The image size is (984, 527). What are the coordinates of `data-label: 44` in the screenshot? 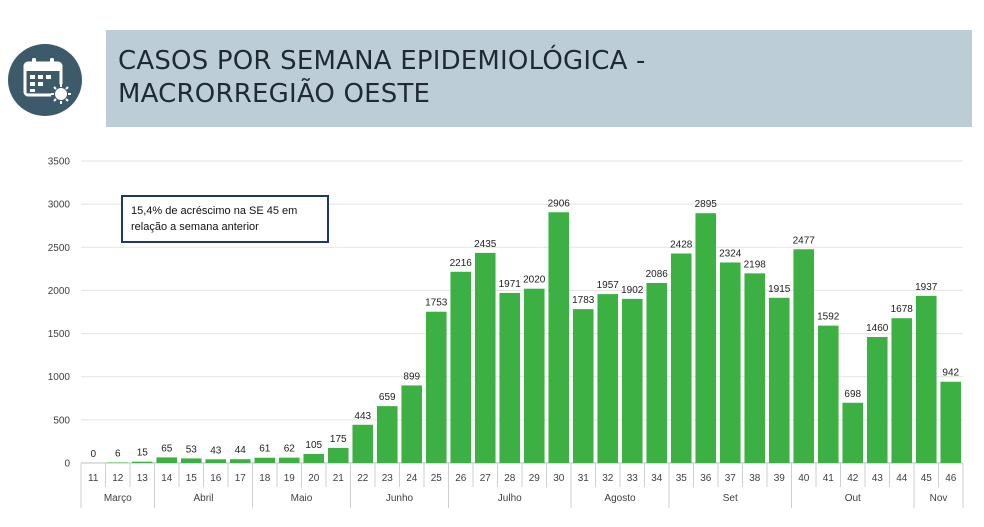 It's located at (241, 450).